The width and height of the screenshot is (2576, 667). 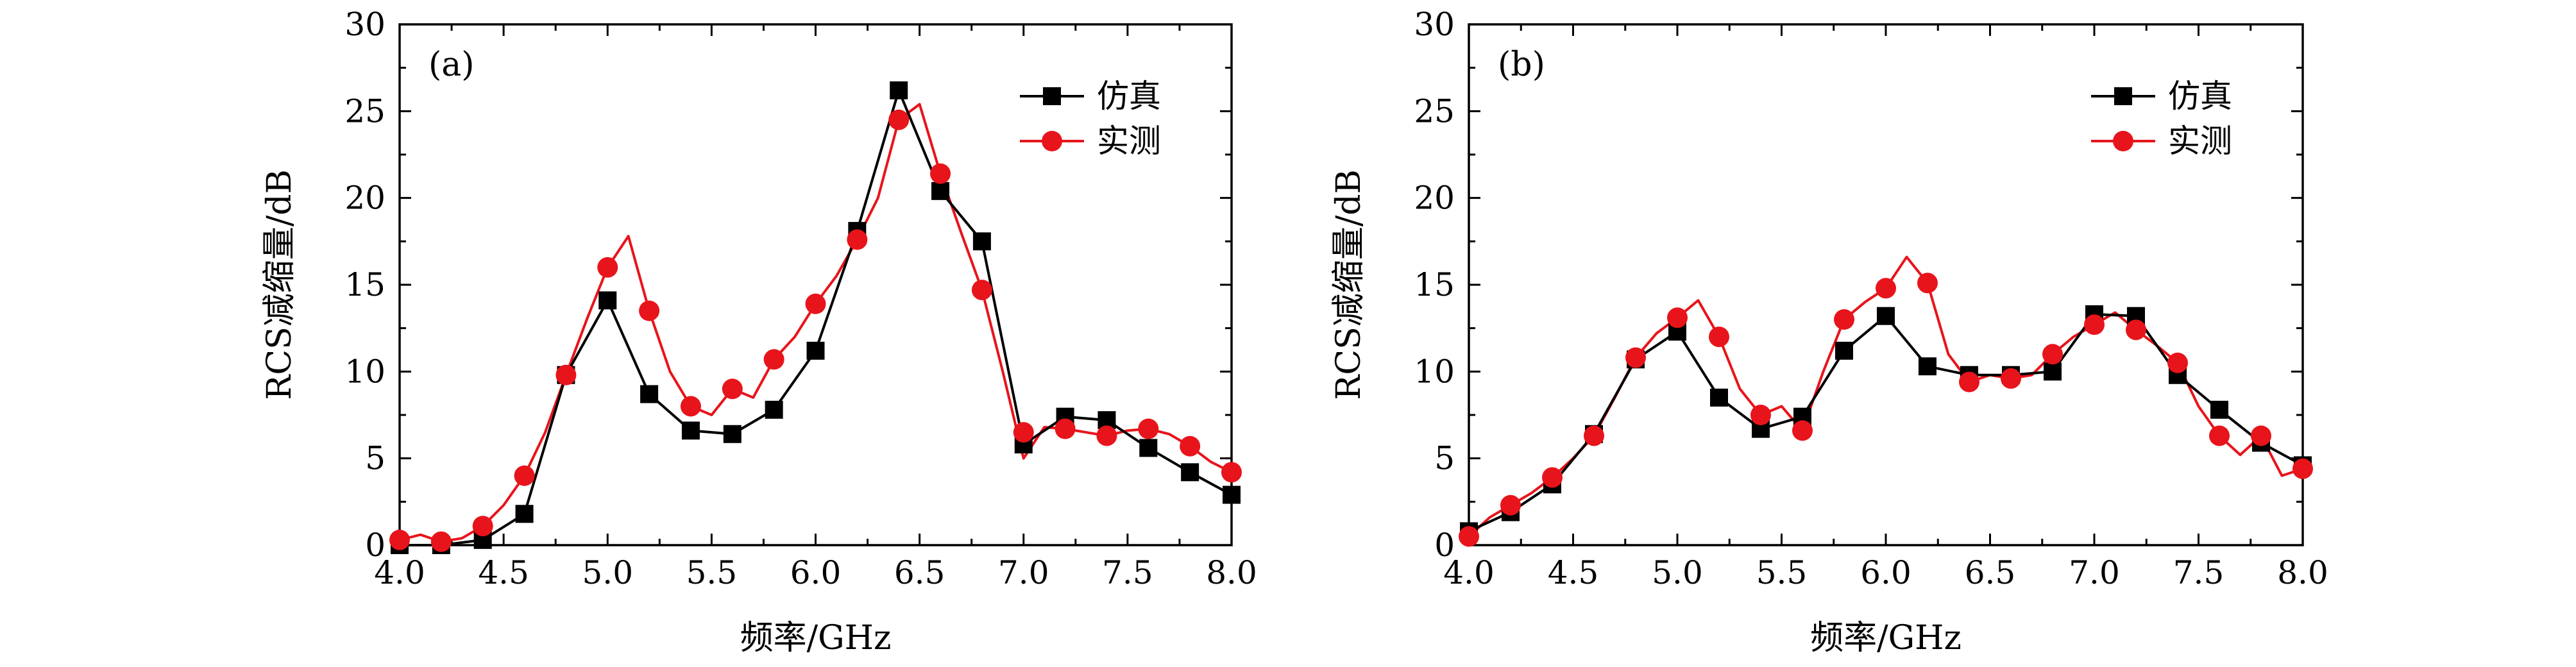 I want to click on series-line-simulated, so click(x=1885, y=423).